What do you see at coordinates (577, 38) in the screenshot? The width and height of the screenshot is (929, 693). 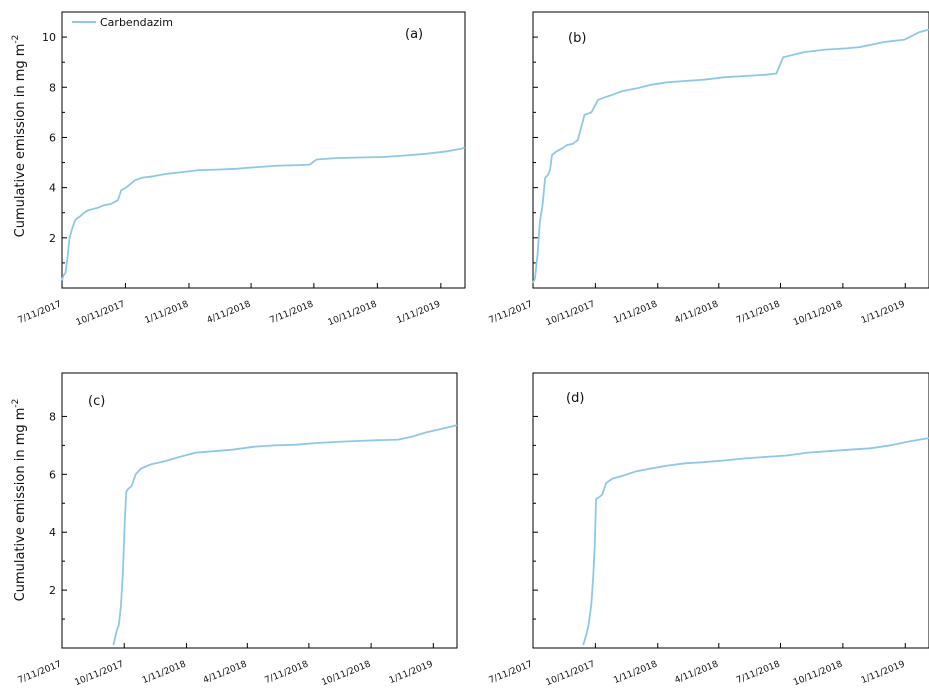 I see `panel-label: (b)` at bounding box center [577, 38].